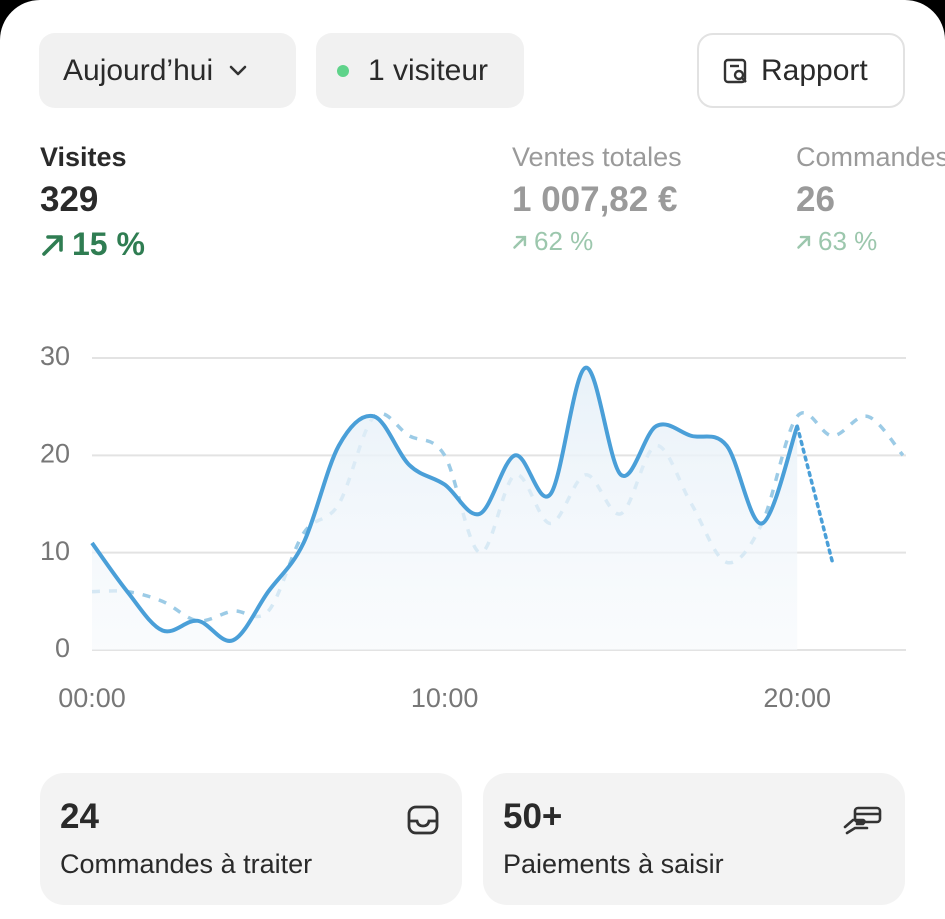 The image size is (945, 919). What do you see at coordinates (862, 820) in the screenshot?
I see `payment-icon` at bounding box center [862, 820].